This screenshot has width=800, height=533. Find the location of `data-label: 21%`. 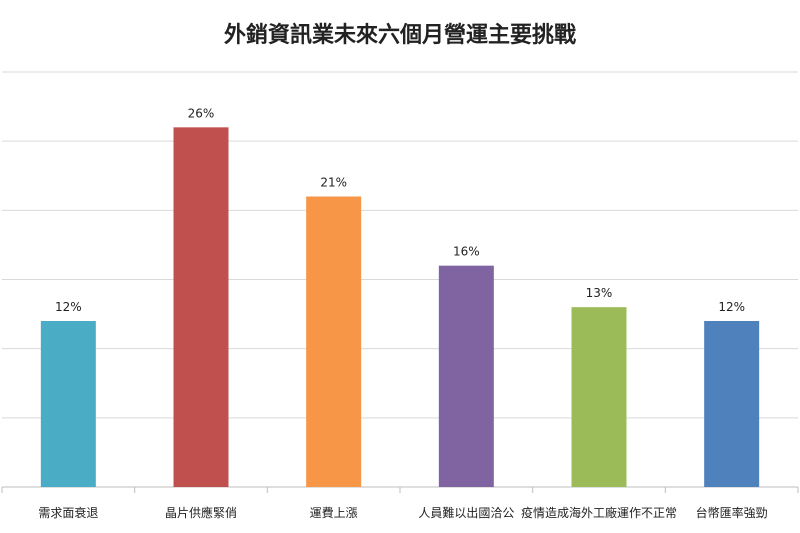

data-label: 21% is located at coordinates (333, 183).